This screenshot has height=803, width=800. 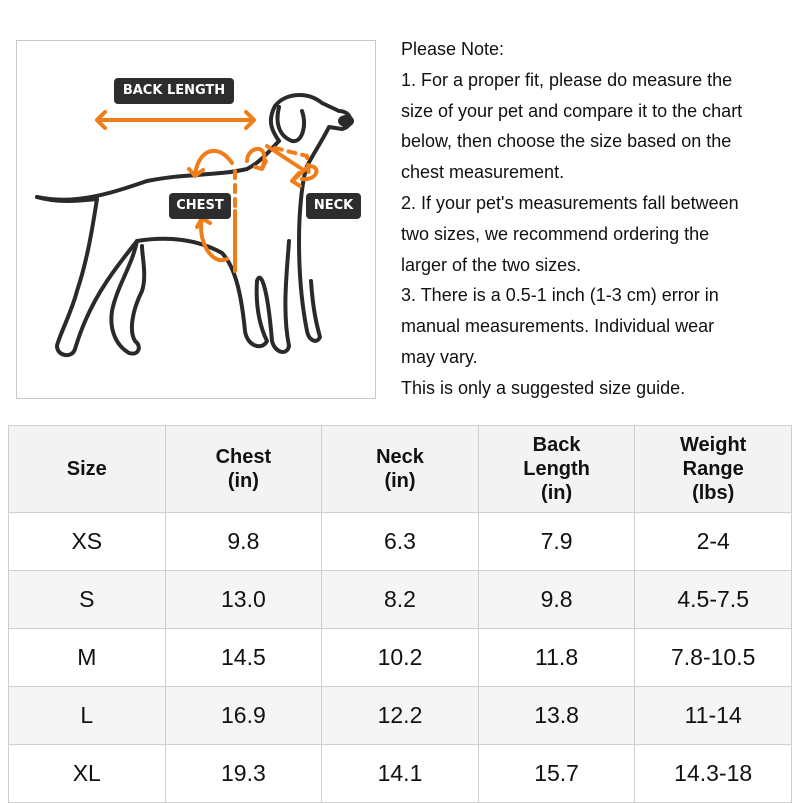 I want to click on table-cell: XL, so click(x=87, y=773).